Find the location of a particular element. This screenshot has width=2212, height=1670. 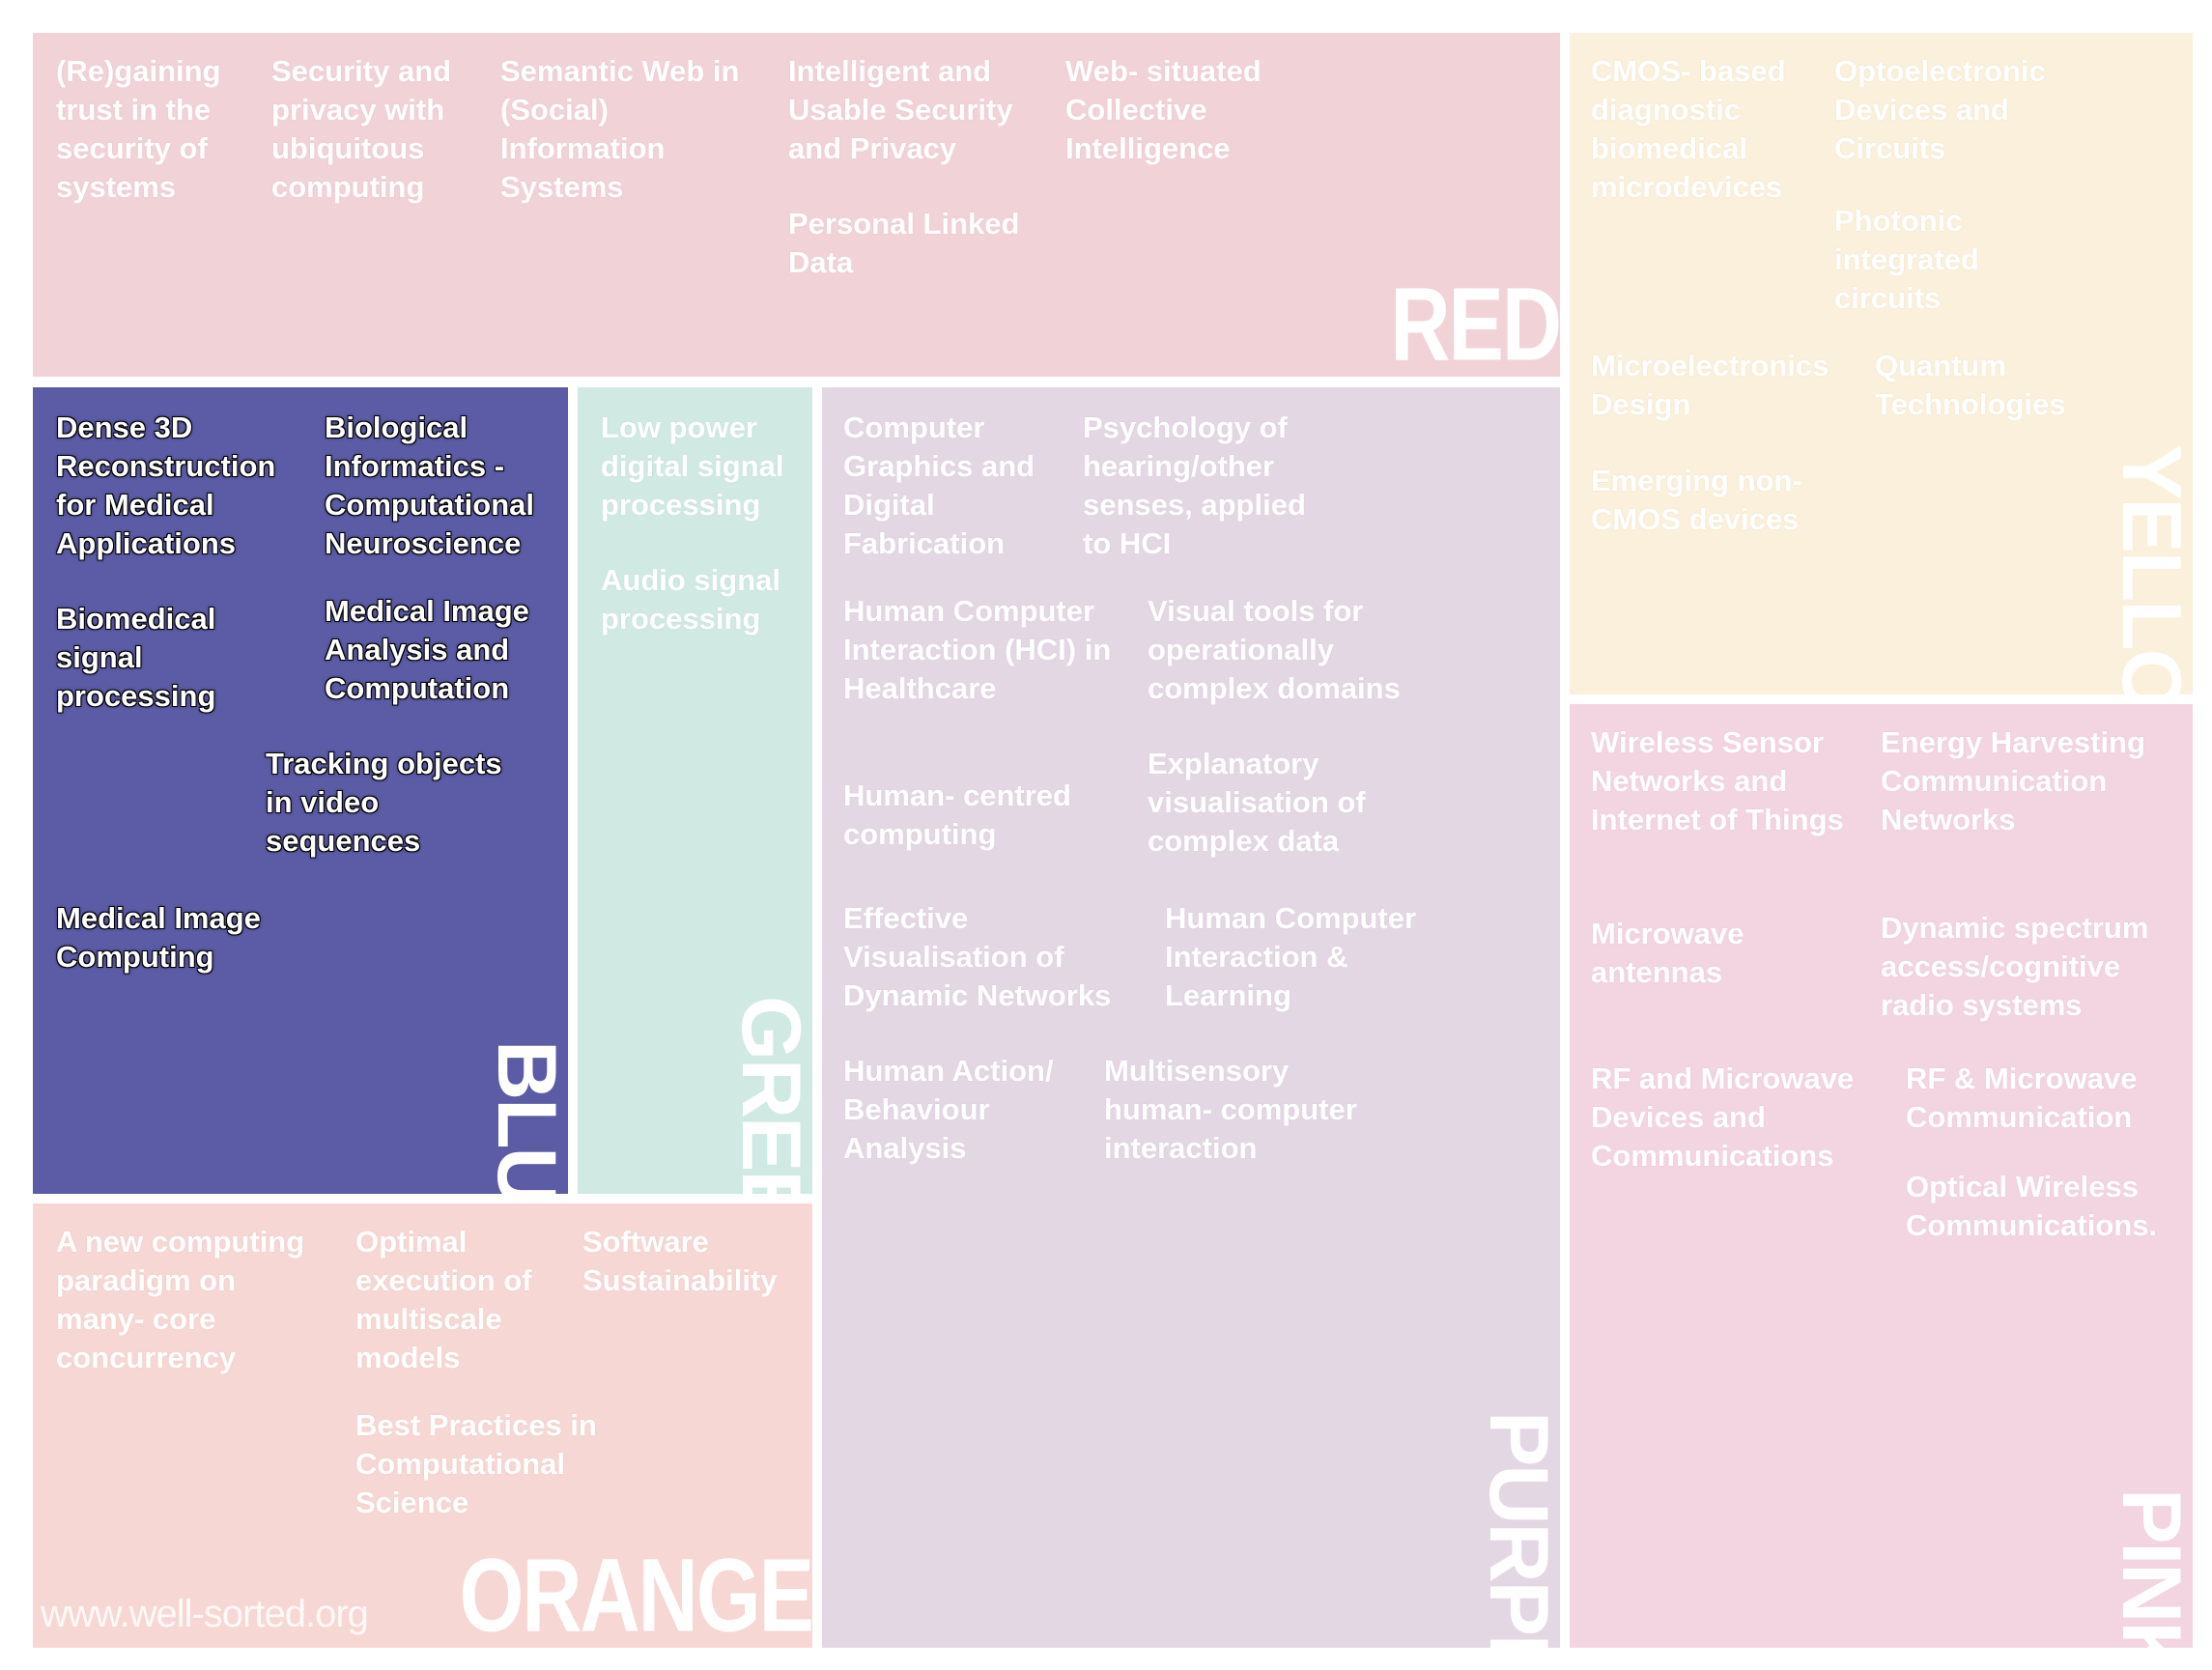

topic-low-power-dsp: Low power digital signal processing is located at coordinates (692, 466).